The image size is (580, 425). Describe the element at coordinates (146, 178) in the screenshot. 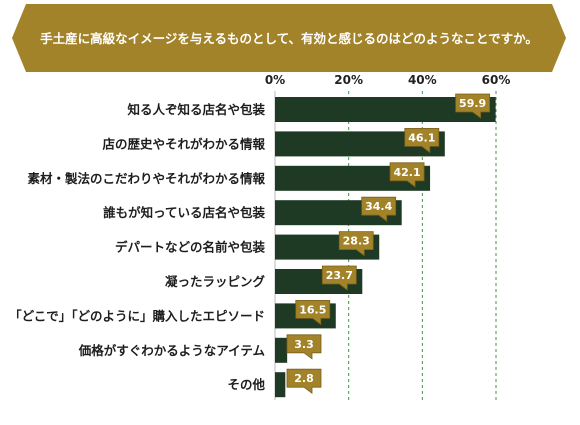

I see `category-label: 素材・製法のこだわりやそれがわかる情報` at that location.